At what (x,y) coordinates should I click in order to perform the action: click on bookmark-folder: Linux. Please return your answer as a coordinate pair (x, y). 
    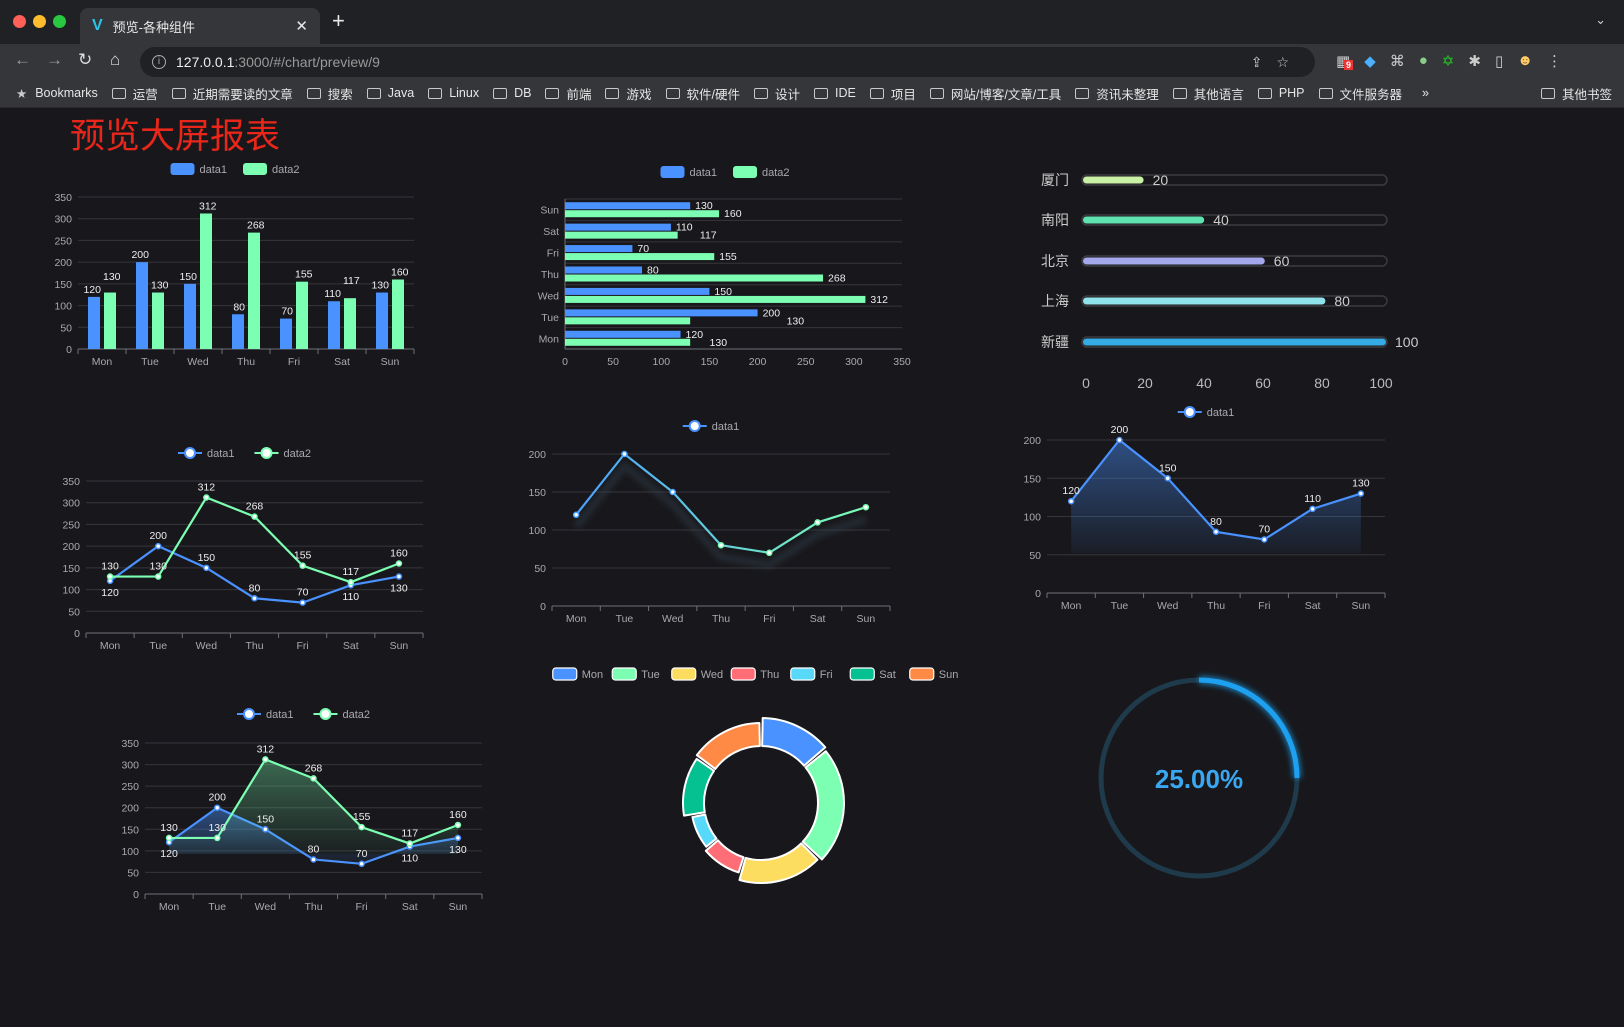
    Looking at the image, I should click on (453, 93).